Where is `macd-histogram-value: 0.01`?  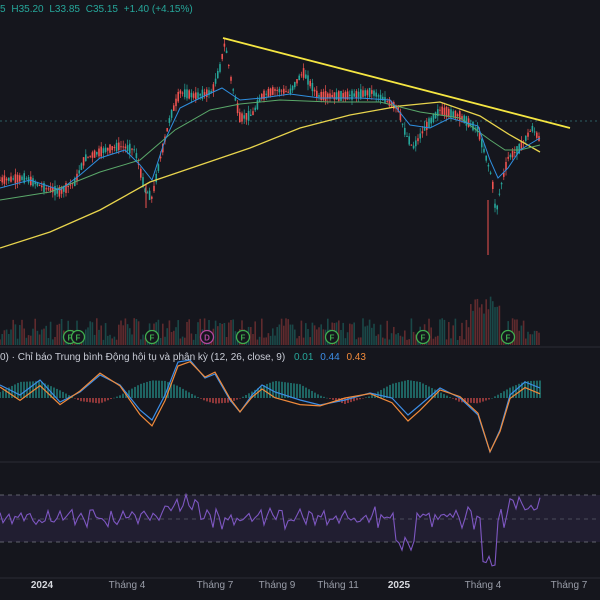
macd-histogram-value: 0.01 is located at coordinates (303, 357).